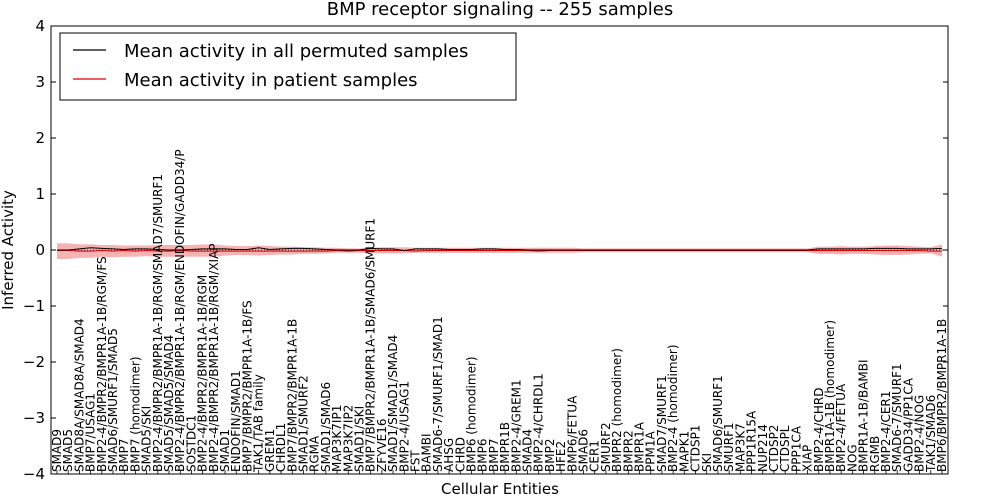  Describe the element at coordinates (785, 448) in the screenshot. I see `x-tick-label: CTDSPL` at that location.